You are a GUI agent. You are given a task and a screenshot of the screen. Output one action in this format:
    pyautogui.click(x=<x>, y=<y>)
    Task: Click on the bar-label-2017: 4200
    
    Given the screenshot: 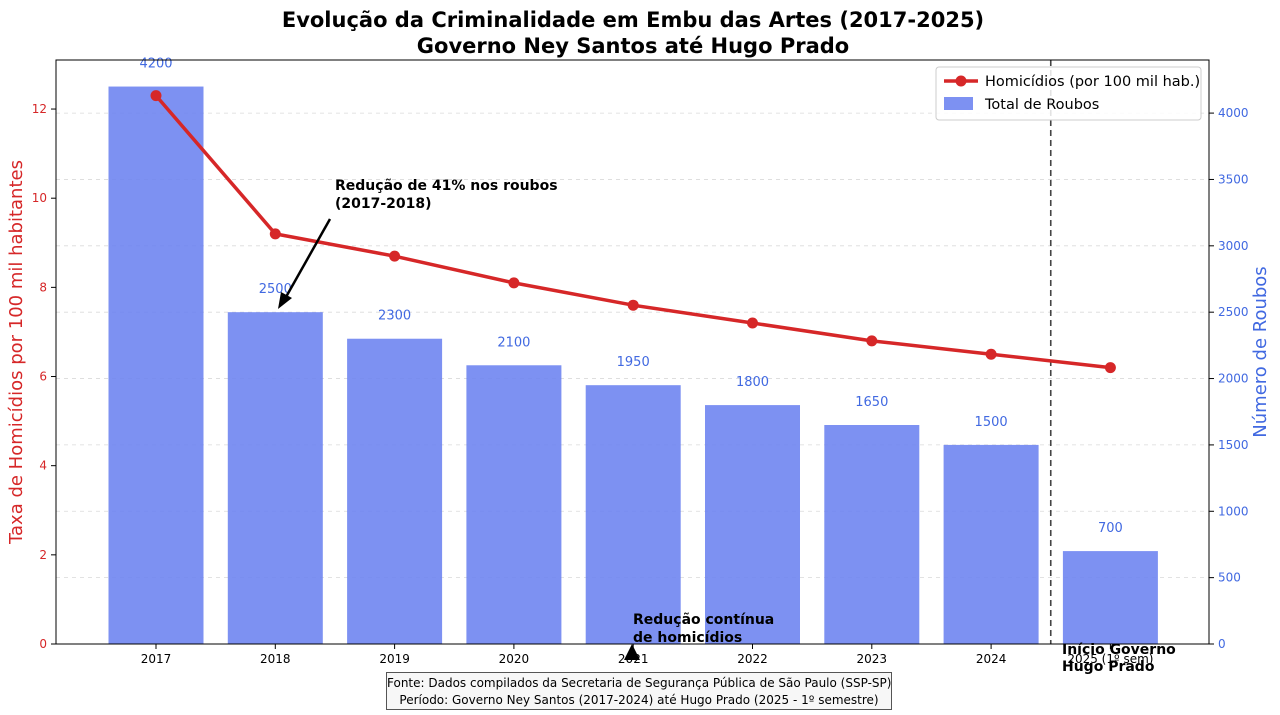 What is the action you would take?
    pyautogui.click(x=155, y=64)
    